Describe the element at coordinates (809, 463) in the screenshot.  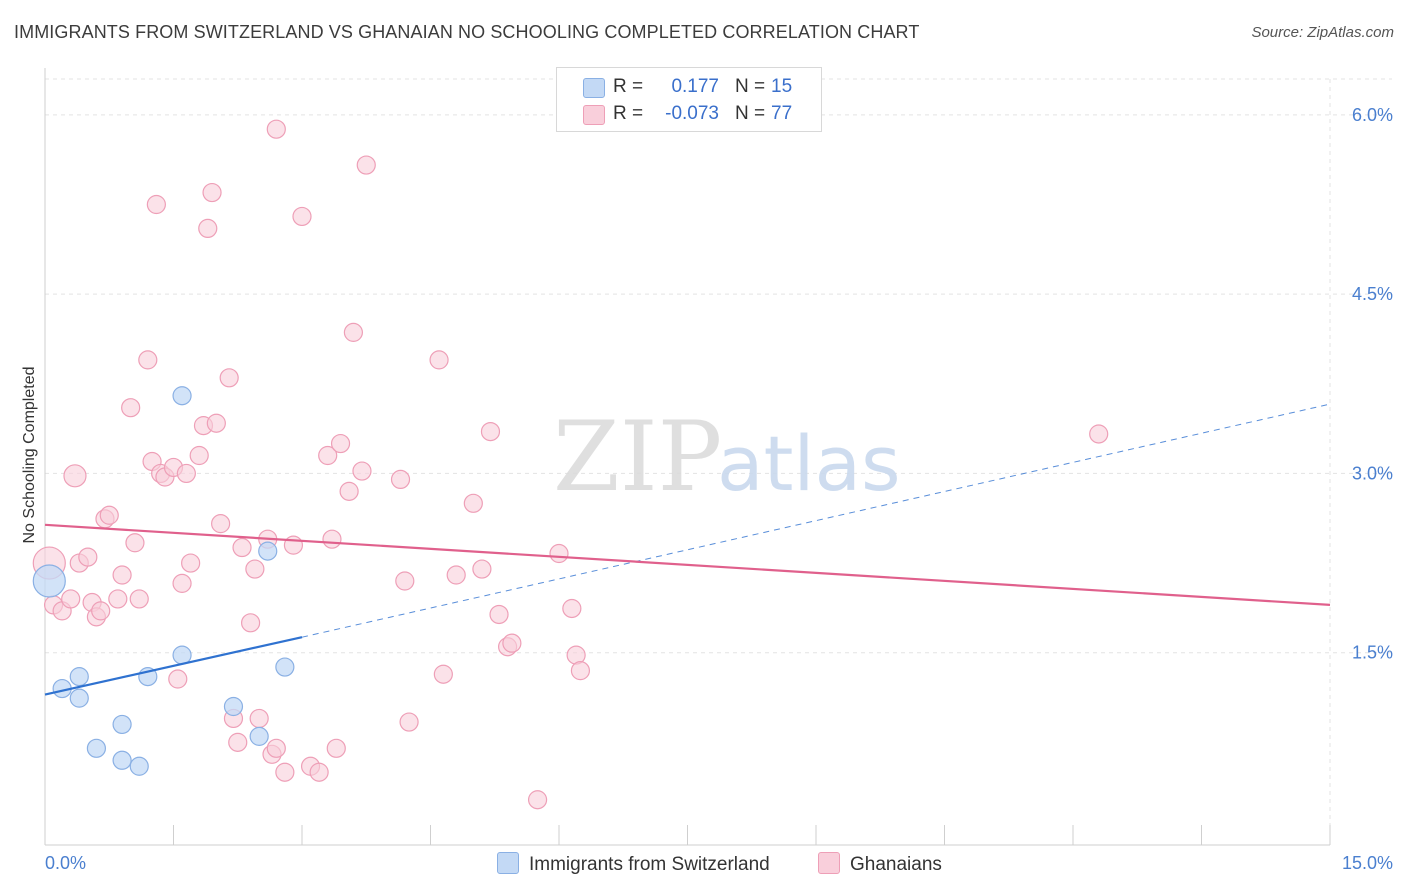
I see `watermark-atlas: atlas` at that location.